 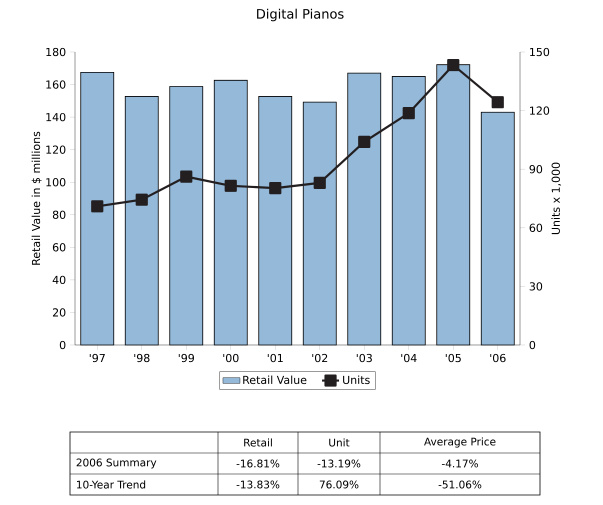 What do you see at coordinates (37, 198) in the screenshot?
I see `y-axis-title: Retail Value in $ millions` at bounding box center [37, 198].